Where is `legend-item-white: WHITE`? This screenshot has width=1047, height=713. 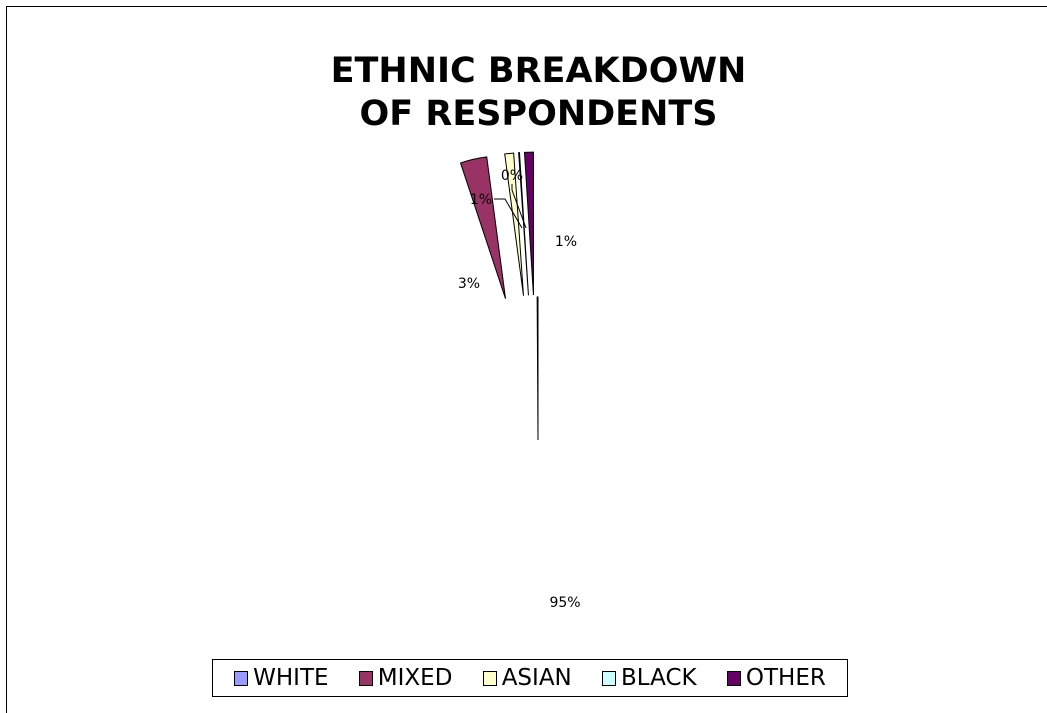 legend-item-white: WHITE is located at coordinates (281, 678).